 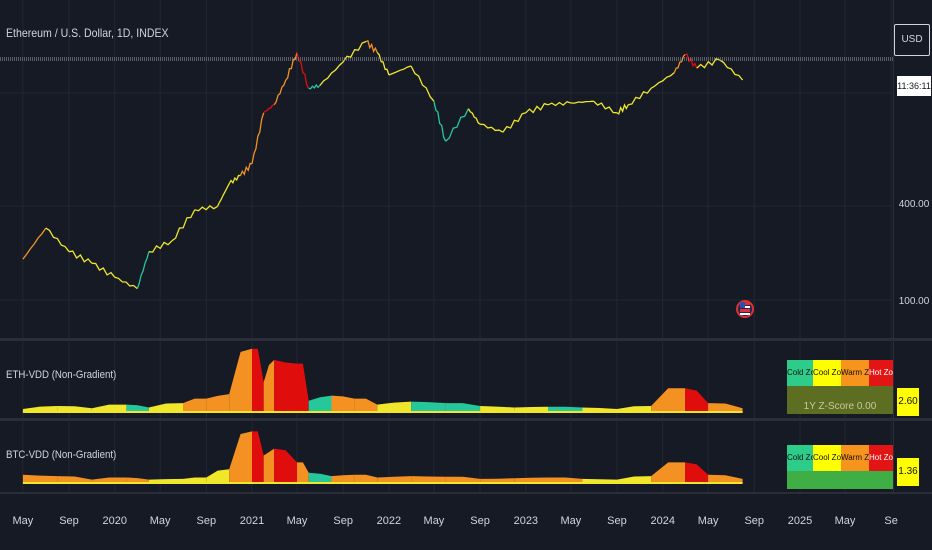 I want to click on time-axis-tick-label: Se, so click(x=890, y=521).